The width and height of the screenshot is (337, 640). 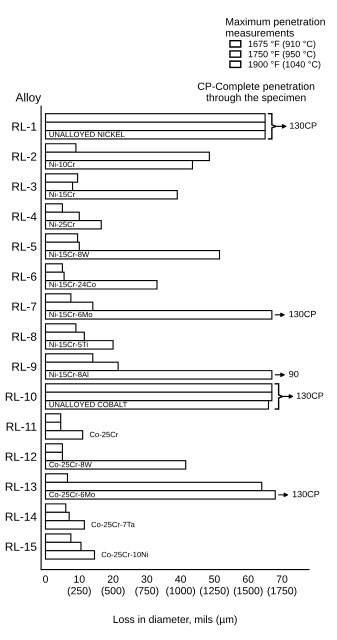 What do you see at coordinates (282, 44) in the screenshot?
I see `legend-label: 1675 °F (910 °C)` at bounding box center [282, 44].